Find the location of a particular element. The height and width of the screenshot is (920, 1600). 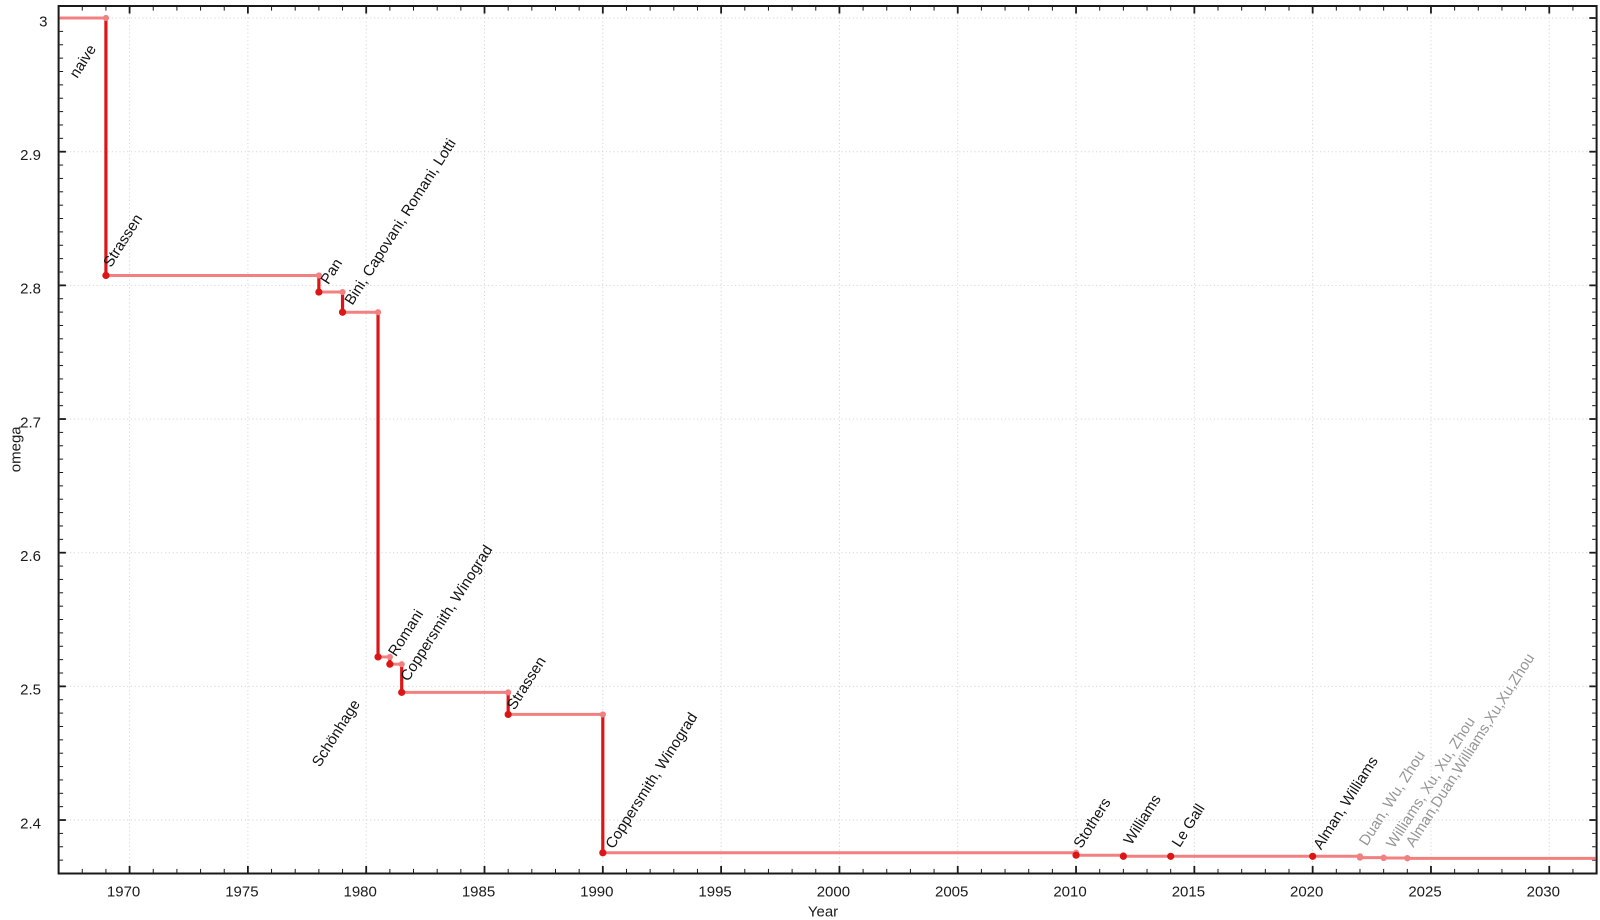

data-point-label: Le Gall is located at coordinates (1189, 825).